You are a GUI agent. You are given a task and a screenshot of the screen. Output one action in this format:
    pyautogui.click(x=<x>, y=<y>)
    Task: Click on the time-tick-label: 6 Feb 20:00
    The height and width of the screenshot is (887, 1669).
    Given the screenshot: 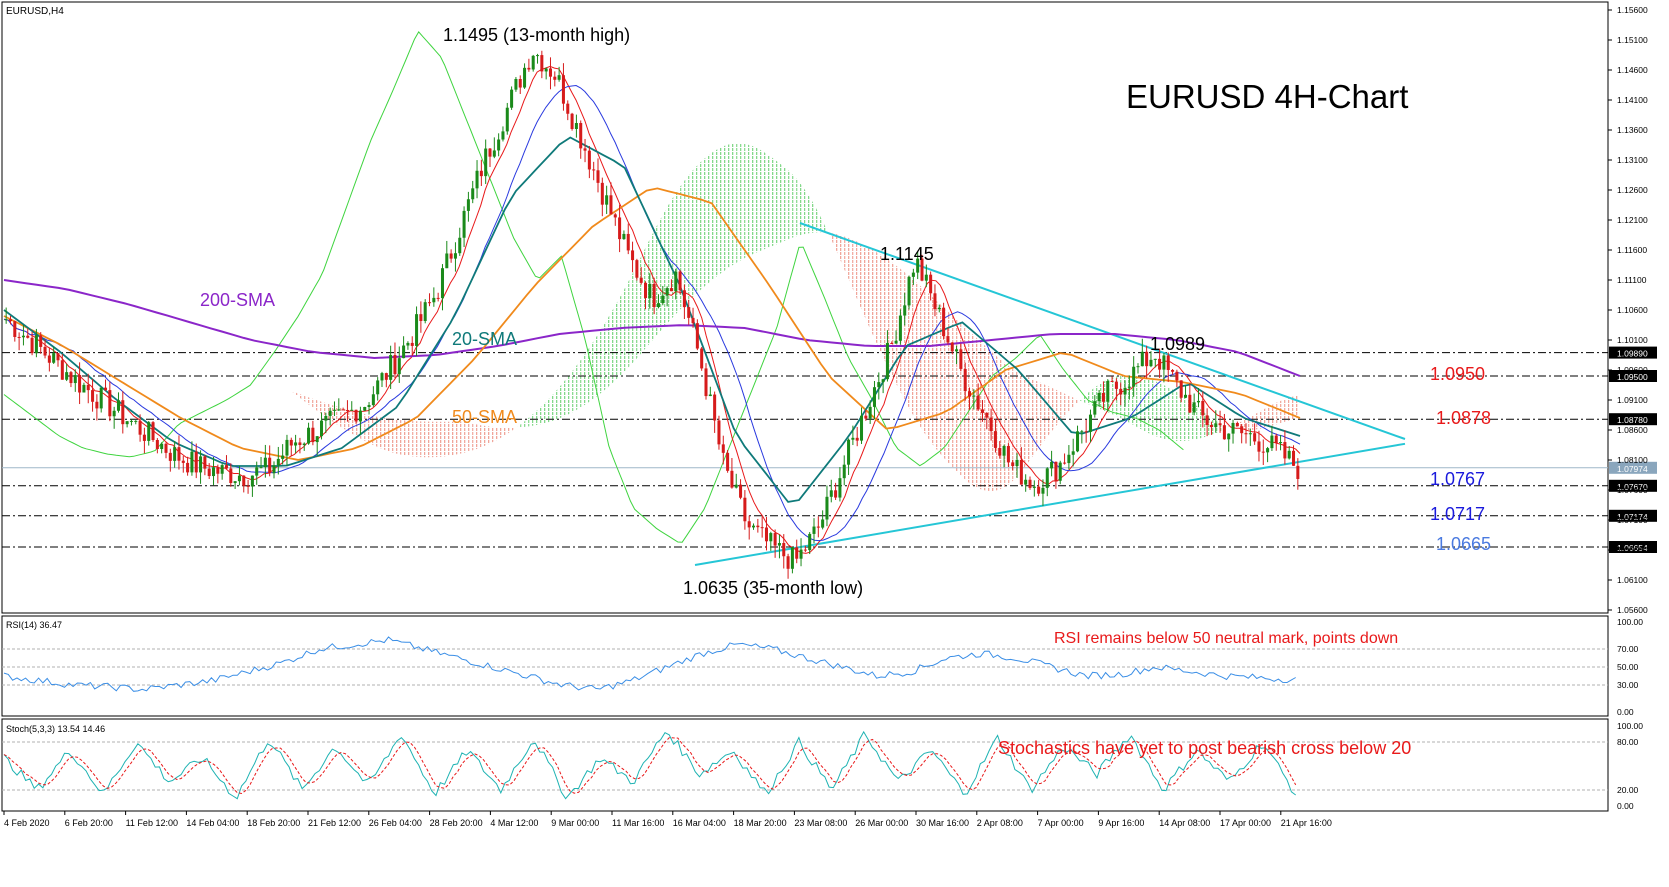 What is the action you would take?
    pyautogui.click(x=89, y=823)
    